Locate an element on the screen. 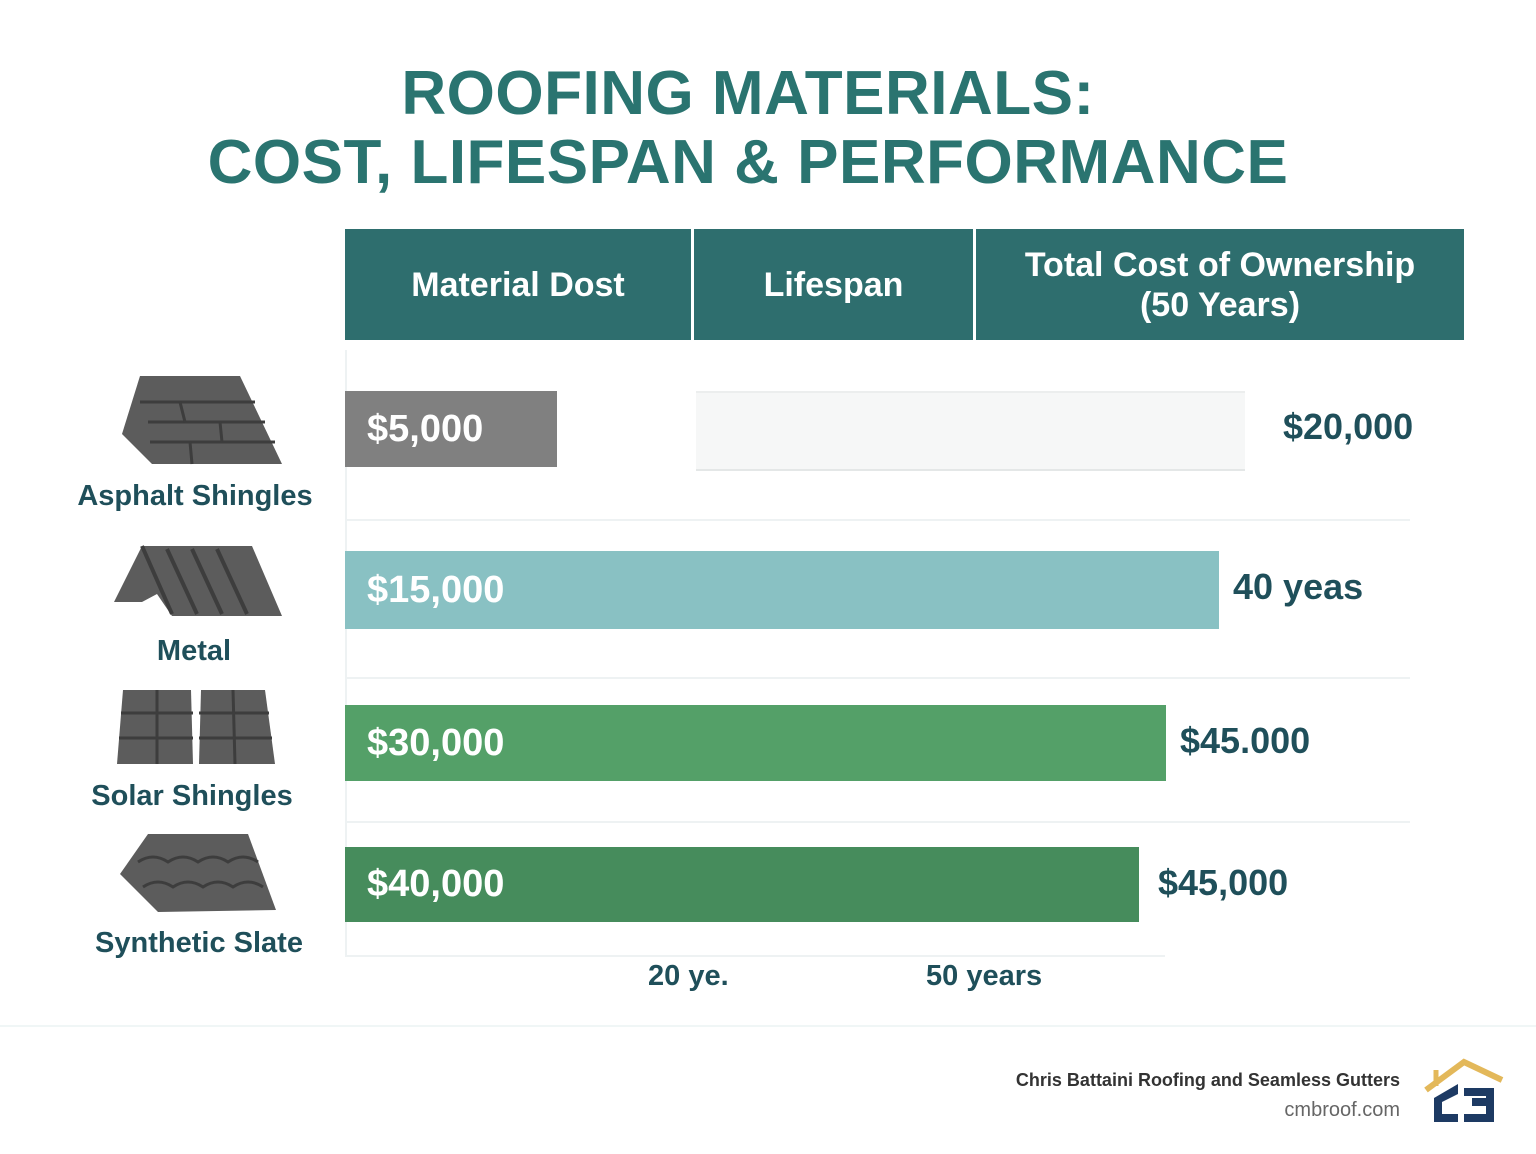 The image size is (1536, 1154). x-tick-50: 50 years is located at coordinates (984, 976).